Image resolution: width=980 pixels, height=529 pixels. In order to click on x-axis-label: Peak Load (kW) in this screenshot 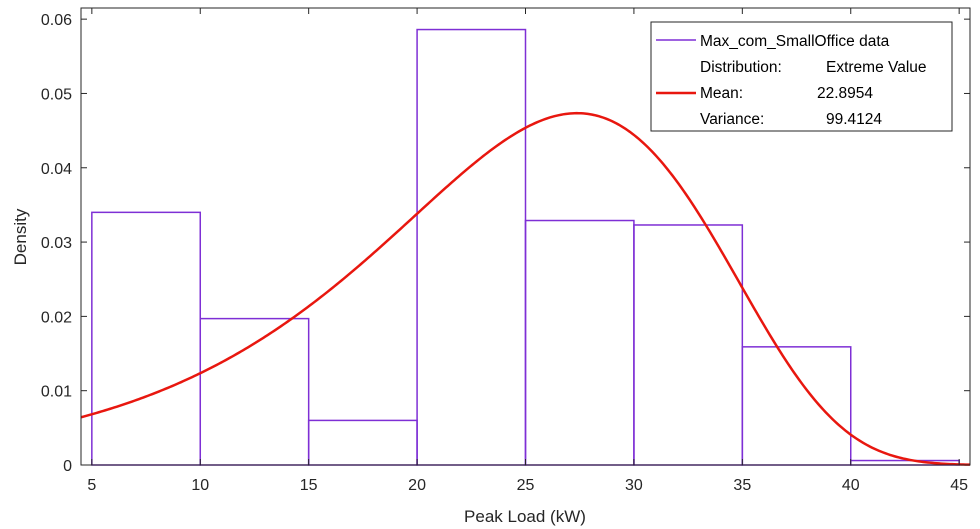, I will do `click(525, 516)`.